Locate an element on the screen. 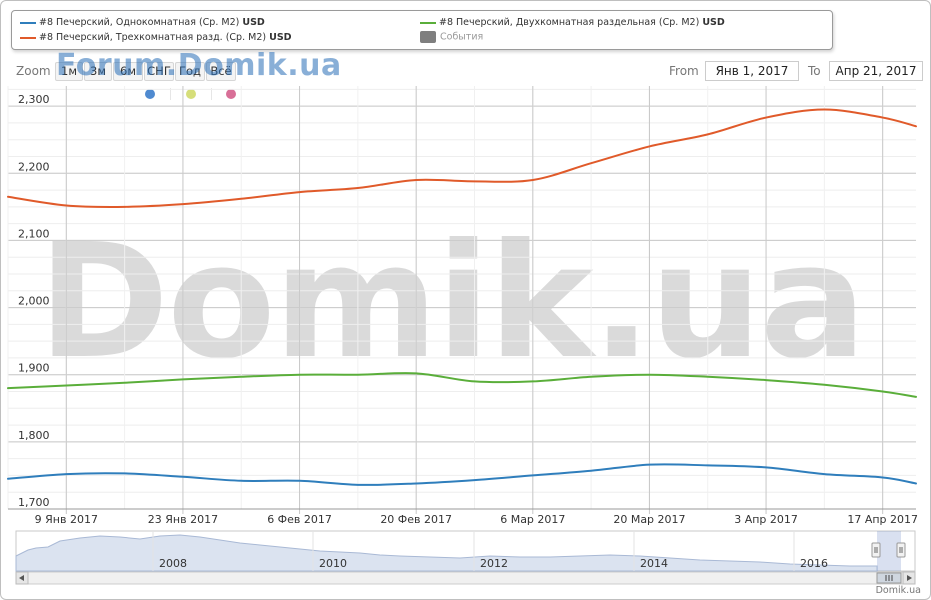  zoom-button-1m: 1м is located at coordinates (69, 71).